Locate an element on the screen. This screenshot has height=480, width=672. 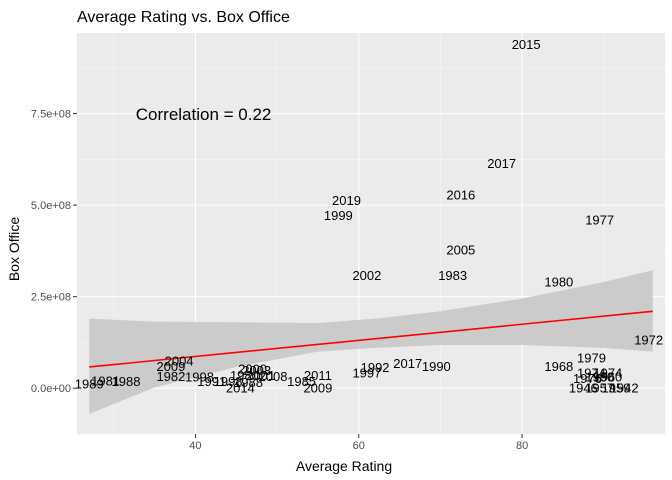
chart-title: Average Rating vs. Box Office is located at coordinates (183, 17).